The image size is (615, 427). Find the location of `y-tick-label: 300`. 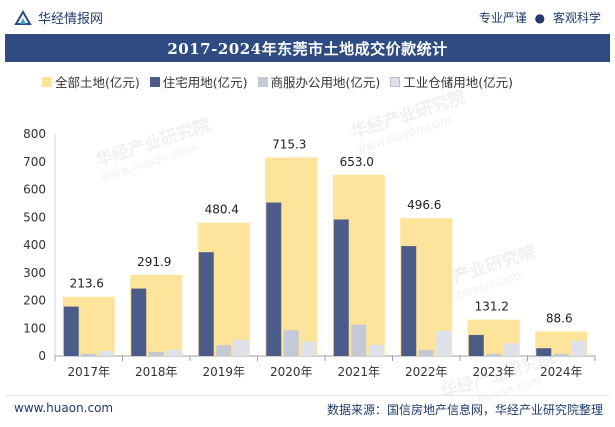

y-tick-label: 300 is located at coordinates (34, 273).